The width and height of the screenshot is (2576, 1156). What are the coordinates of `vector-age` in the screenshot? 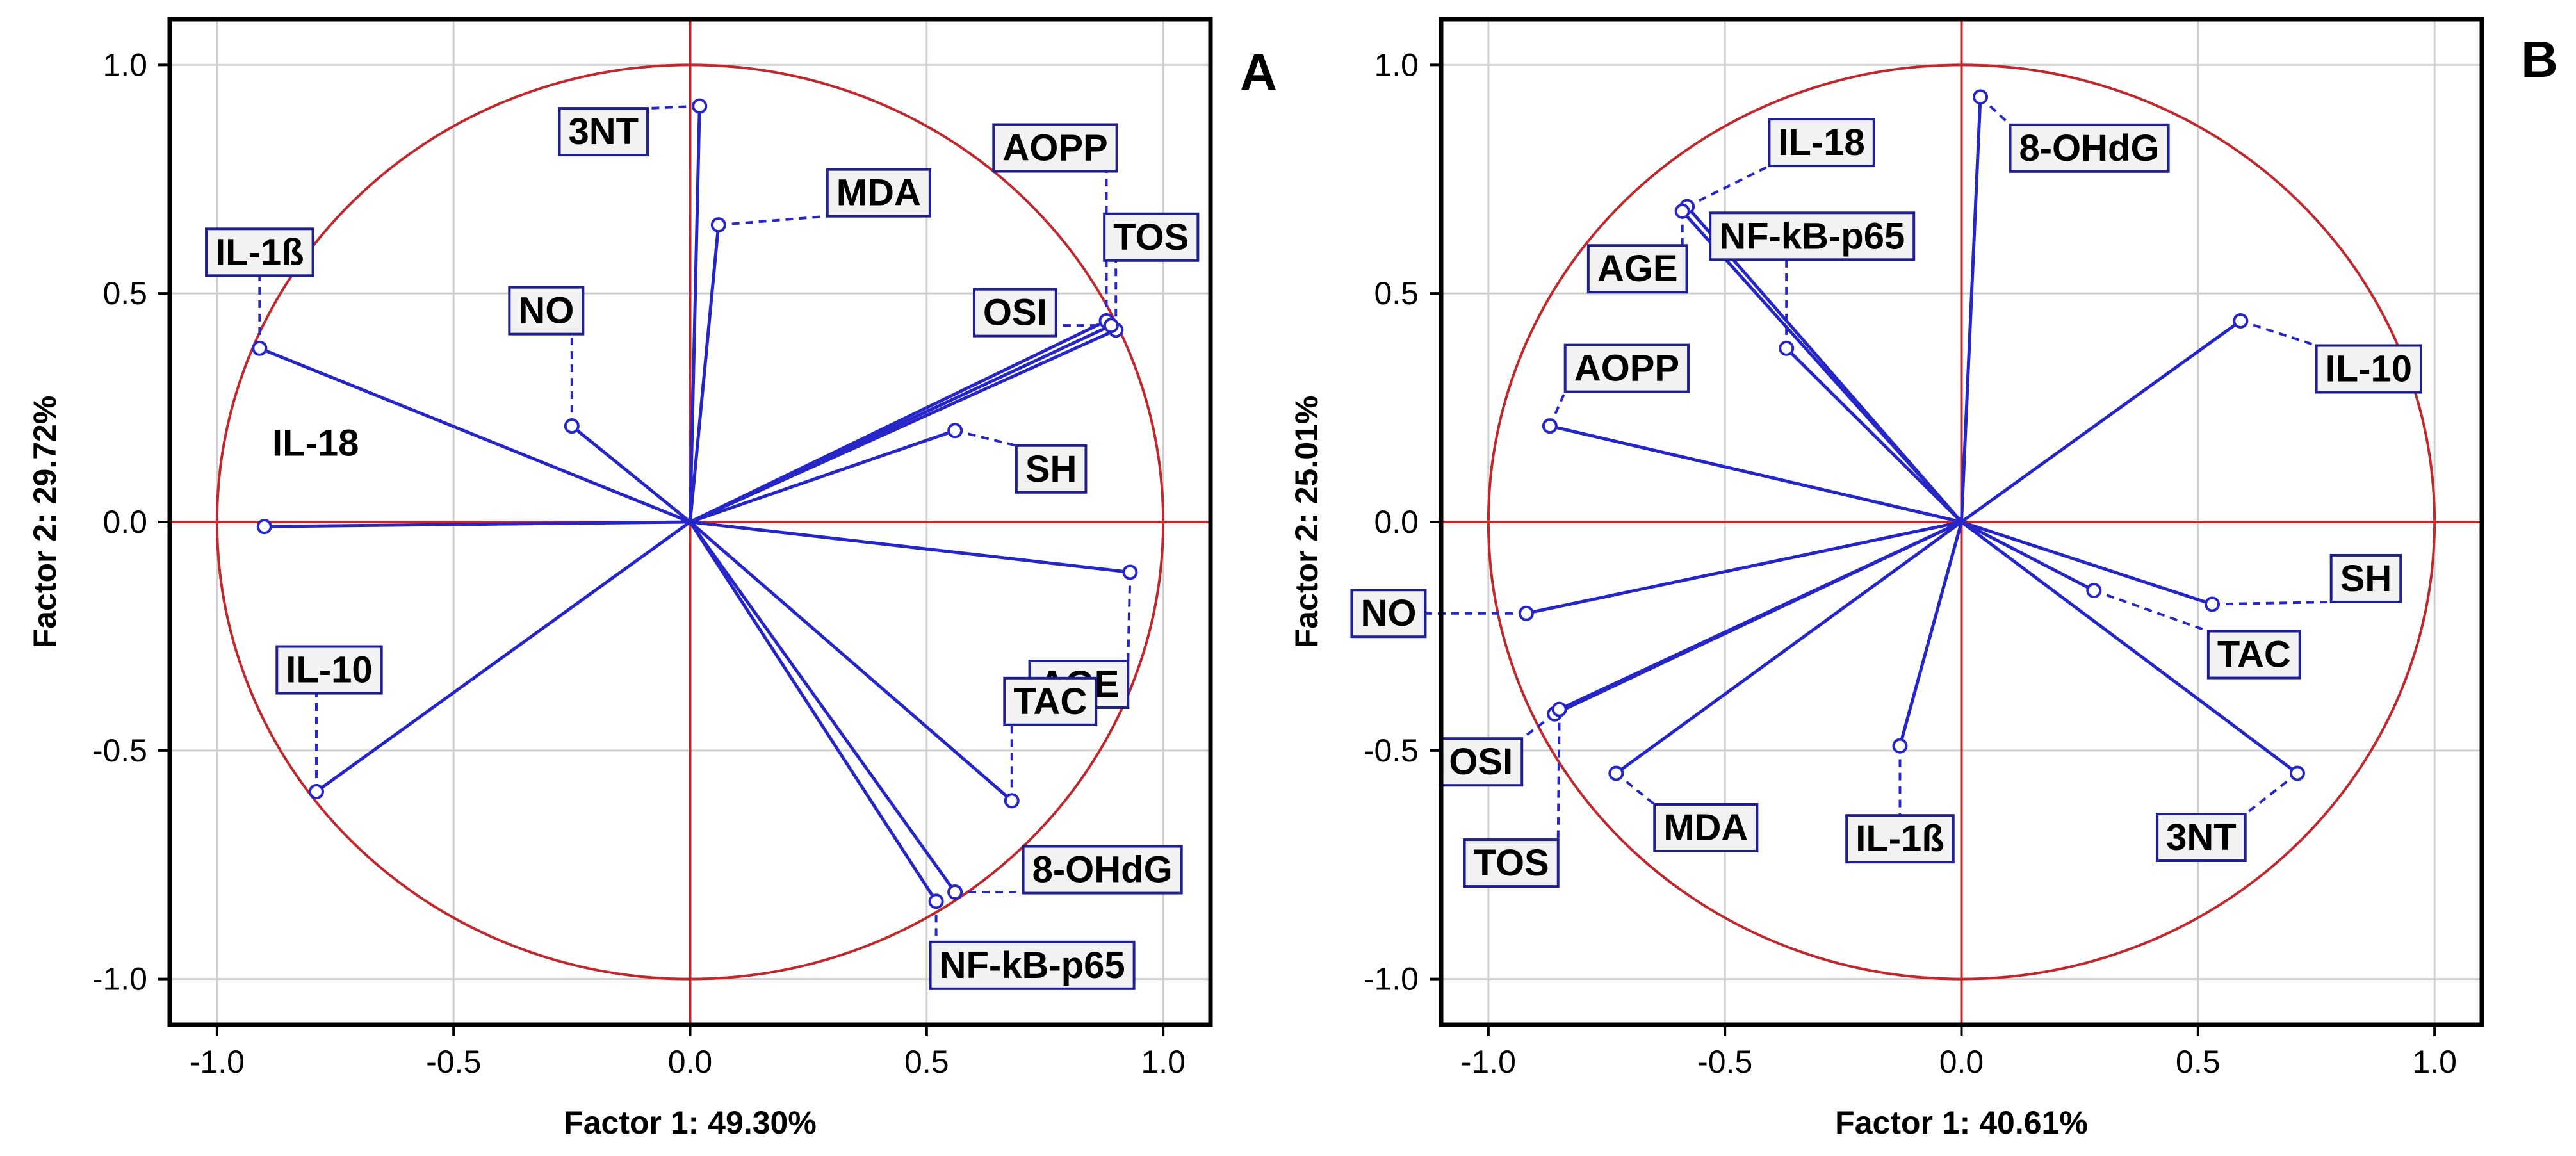 It's located at (910, 547).